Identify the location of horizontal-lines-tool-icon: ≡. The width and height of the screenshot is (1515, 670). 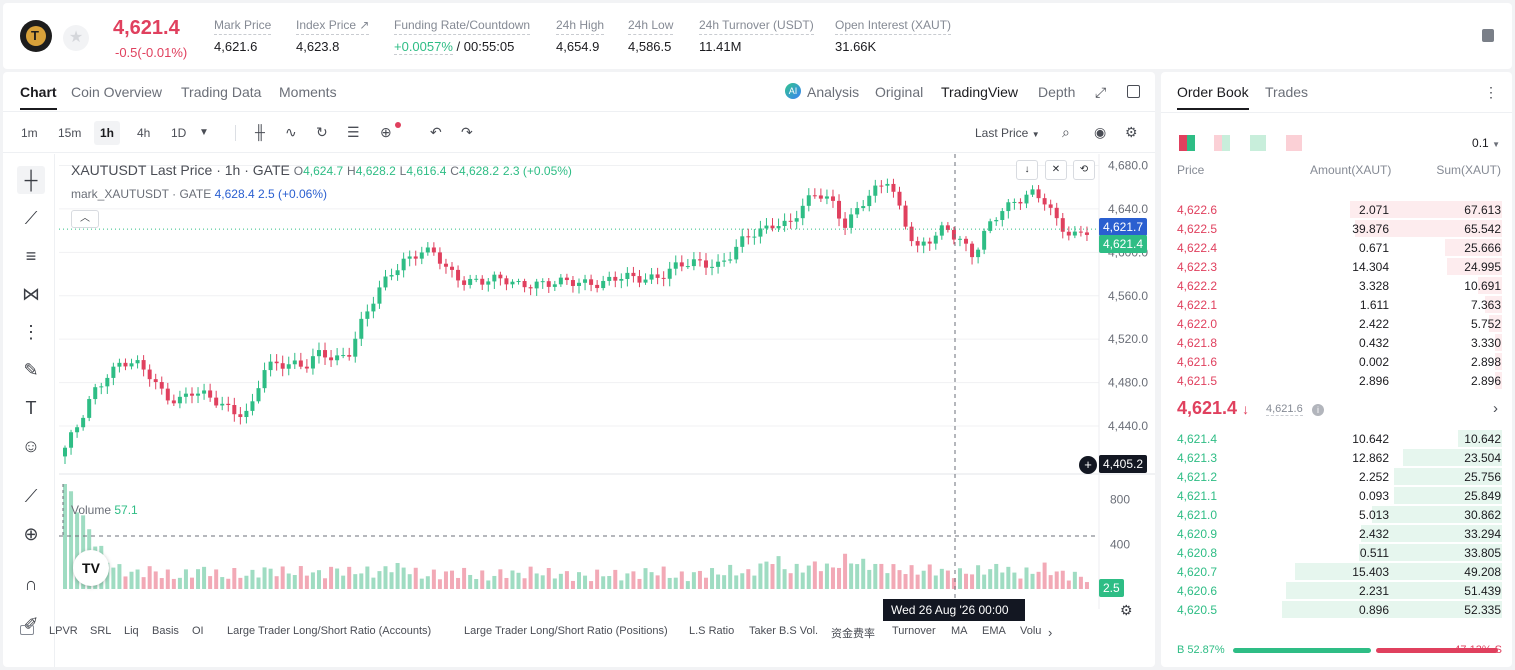
(31, 256).